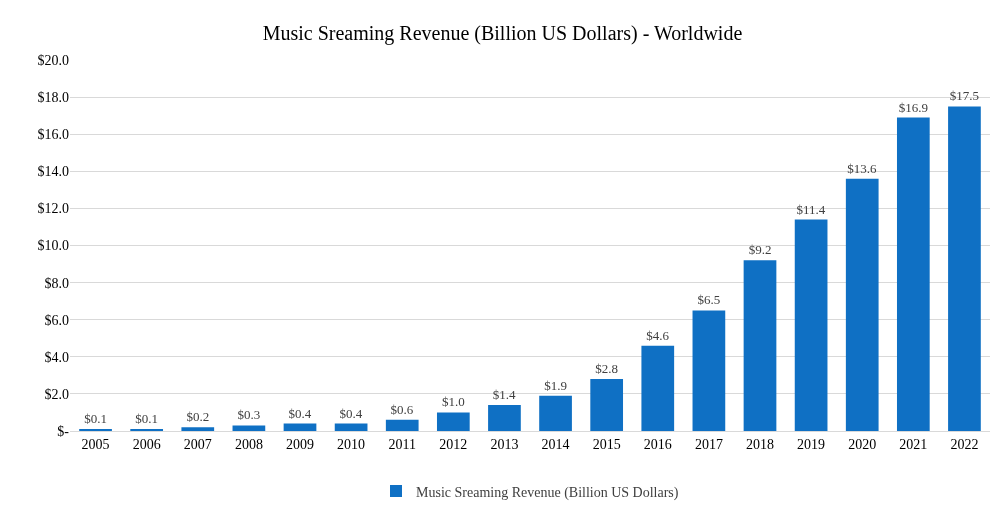 The image size is (1005, 520). What do you see at coordinates (811, 444) in the screenshot?
I see `x-tick-label: 2019` at bounding box center [811, 444].